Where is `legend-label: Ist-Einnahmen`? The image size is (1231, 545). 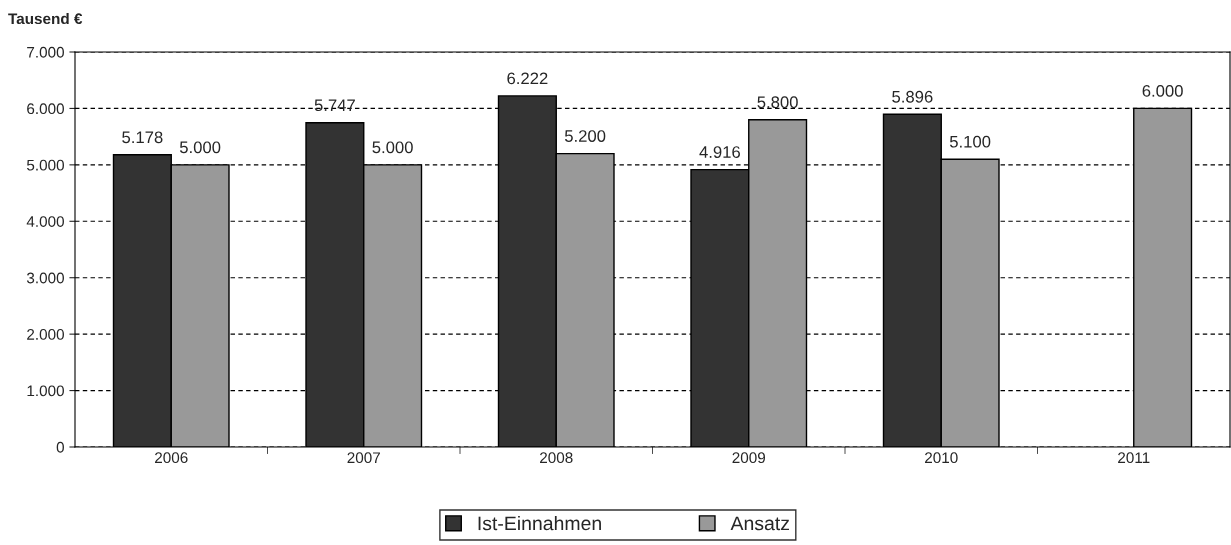
legend-label: Ist-Einnahmen is located at coordinates (539, 523).